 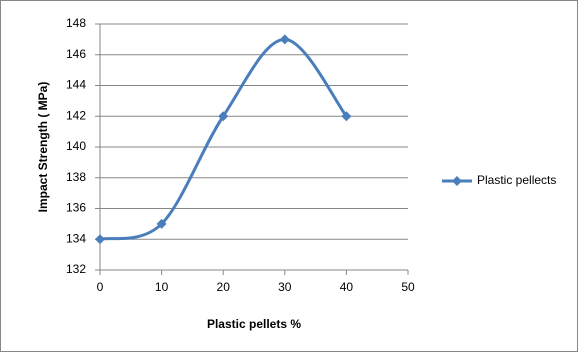 I want to click on x-tick-label: 30, so click(x=285, y=287).